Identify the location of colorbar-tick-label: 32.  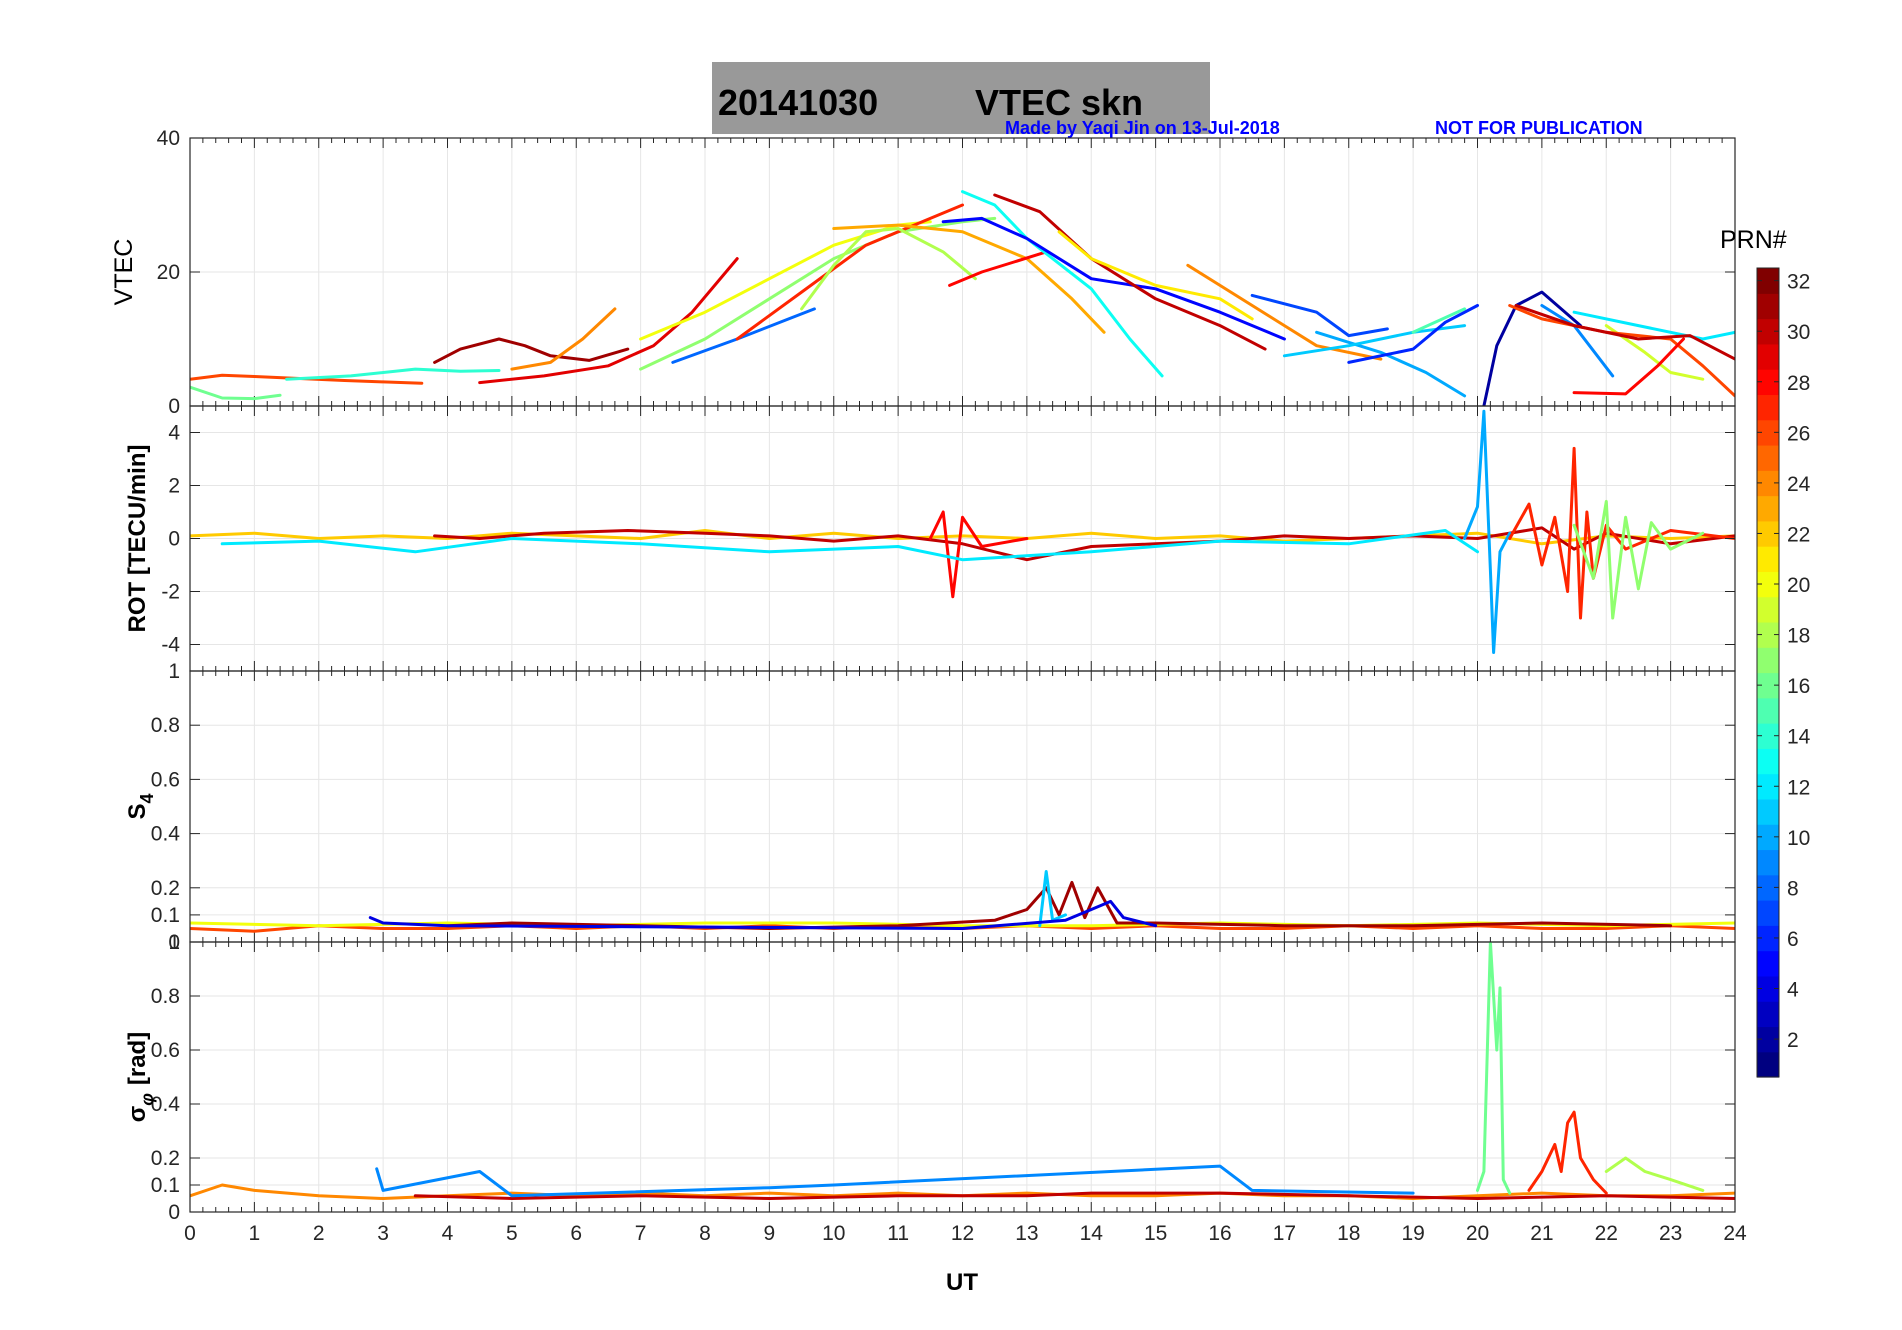
(1798, 282).